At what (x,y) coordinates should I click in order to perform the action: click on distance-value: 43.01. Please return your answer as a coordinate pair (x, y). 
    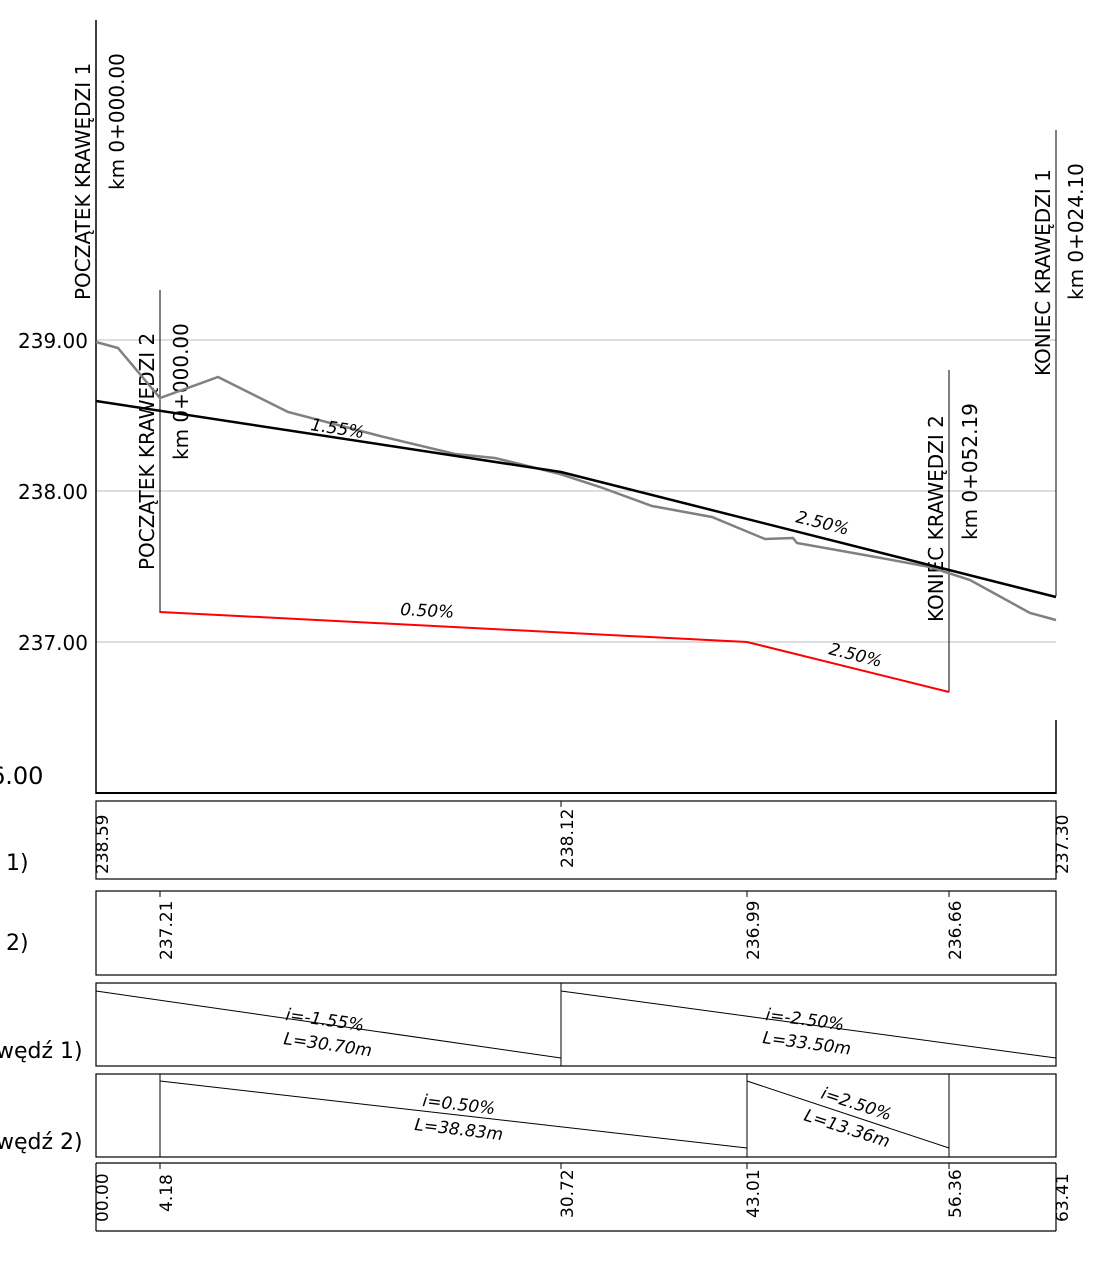
    Looking at the image, I should click on (754, 1193).